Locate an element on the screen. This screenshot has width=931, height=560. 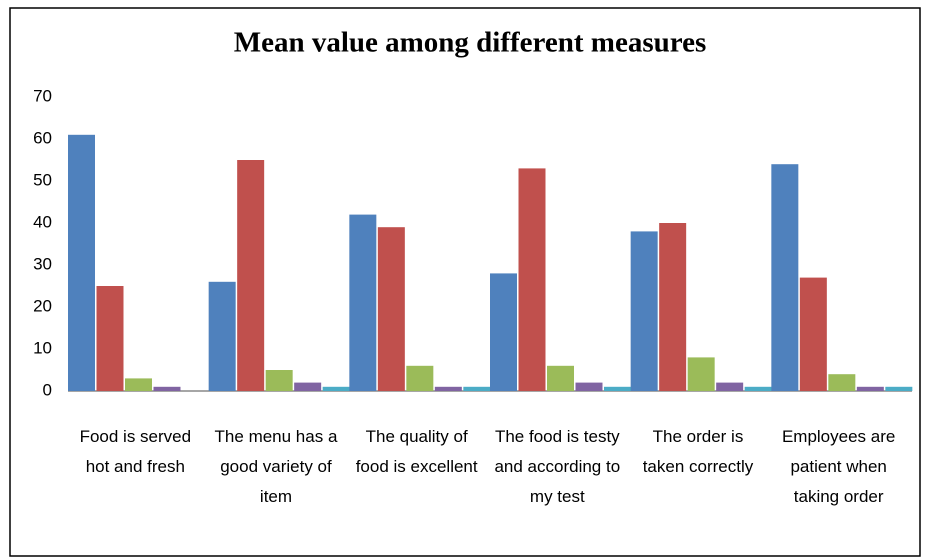
chart-title: Mean value among different measures is located at coordinates (470, 43).